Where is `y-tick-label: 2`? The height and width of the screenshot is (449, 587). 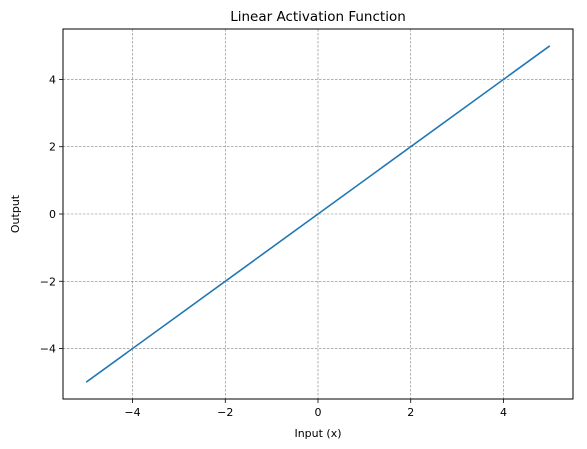 y-tick-label: 2 is located at coordinates (52, 147).